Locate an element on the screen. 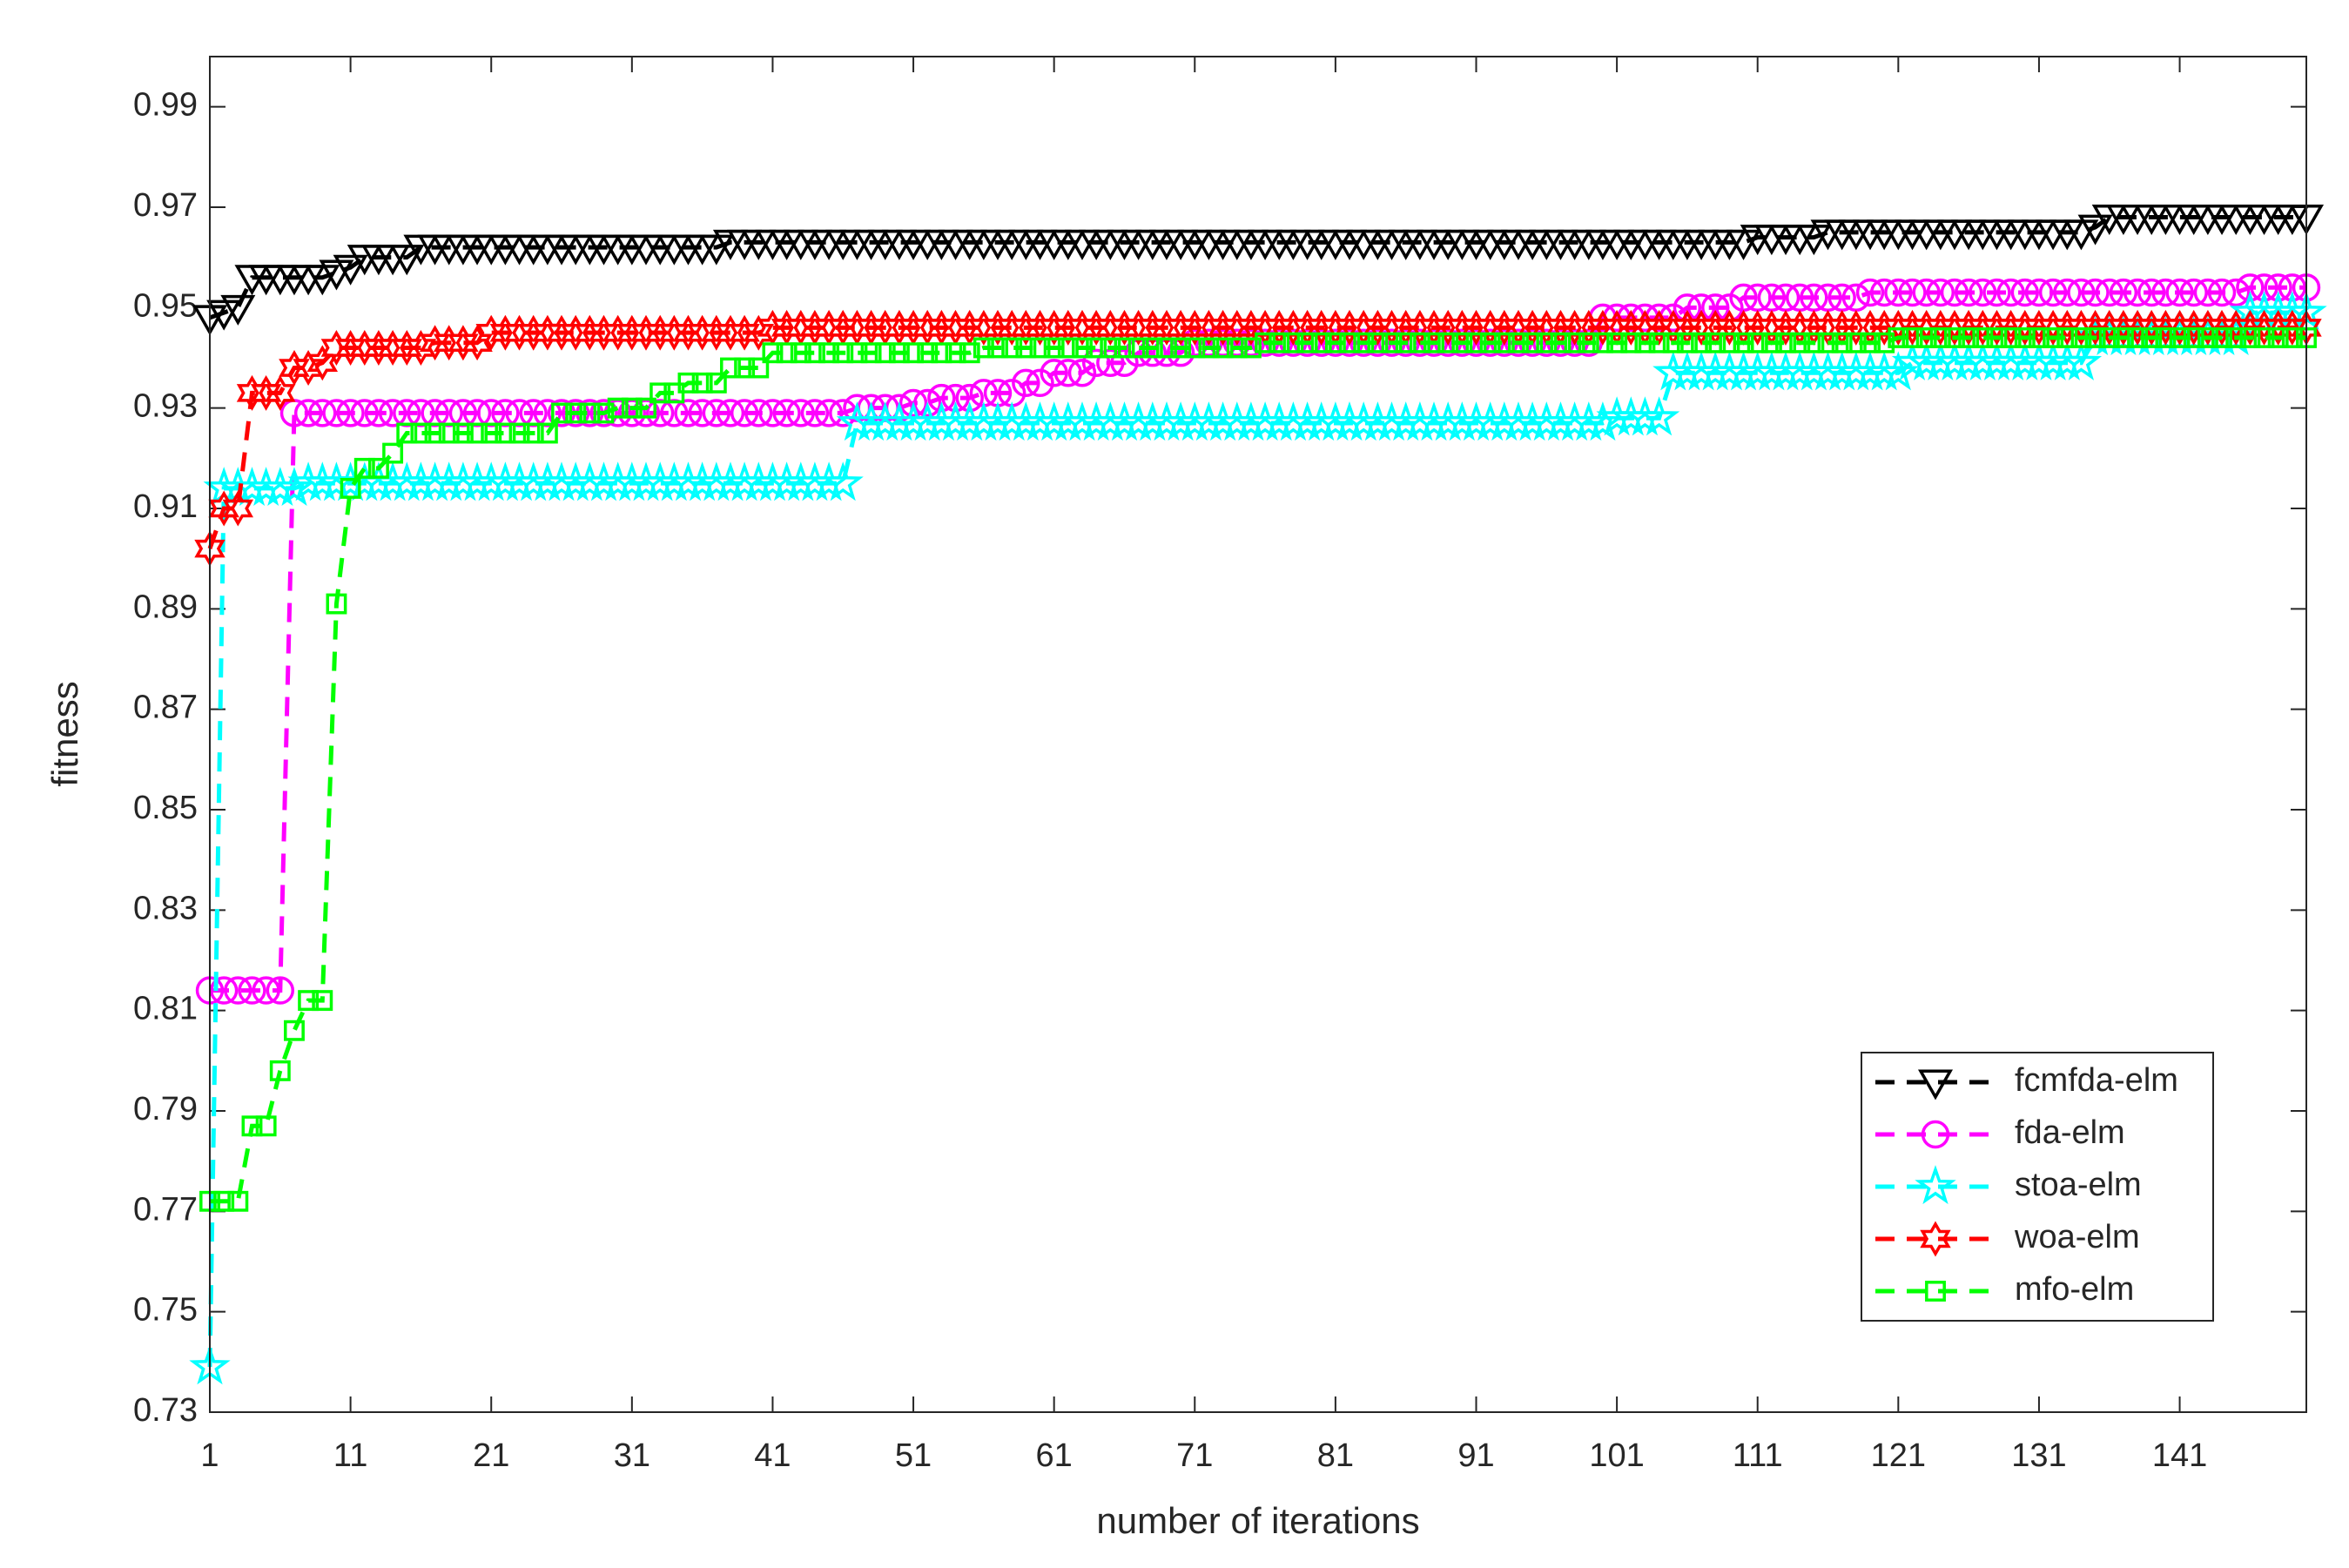  x-tick-label: 61 is located at coordinates (1054, 1455).